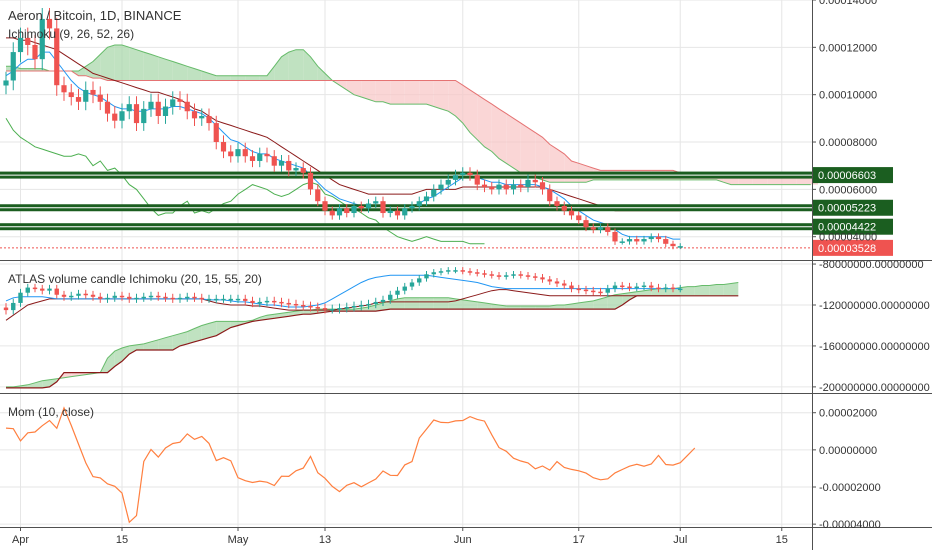 The width and height of the screenshot is (932, 550). What do you see at coordinates (400, 536) in the screenshot?
I see `x-axis: Apr 15 May 13 Jun 17 Jul 15` at bounding box center [400, 536].